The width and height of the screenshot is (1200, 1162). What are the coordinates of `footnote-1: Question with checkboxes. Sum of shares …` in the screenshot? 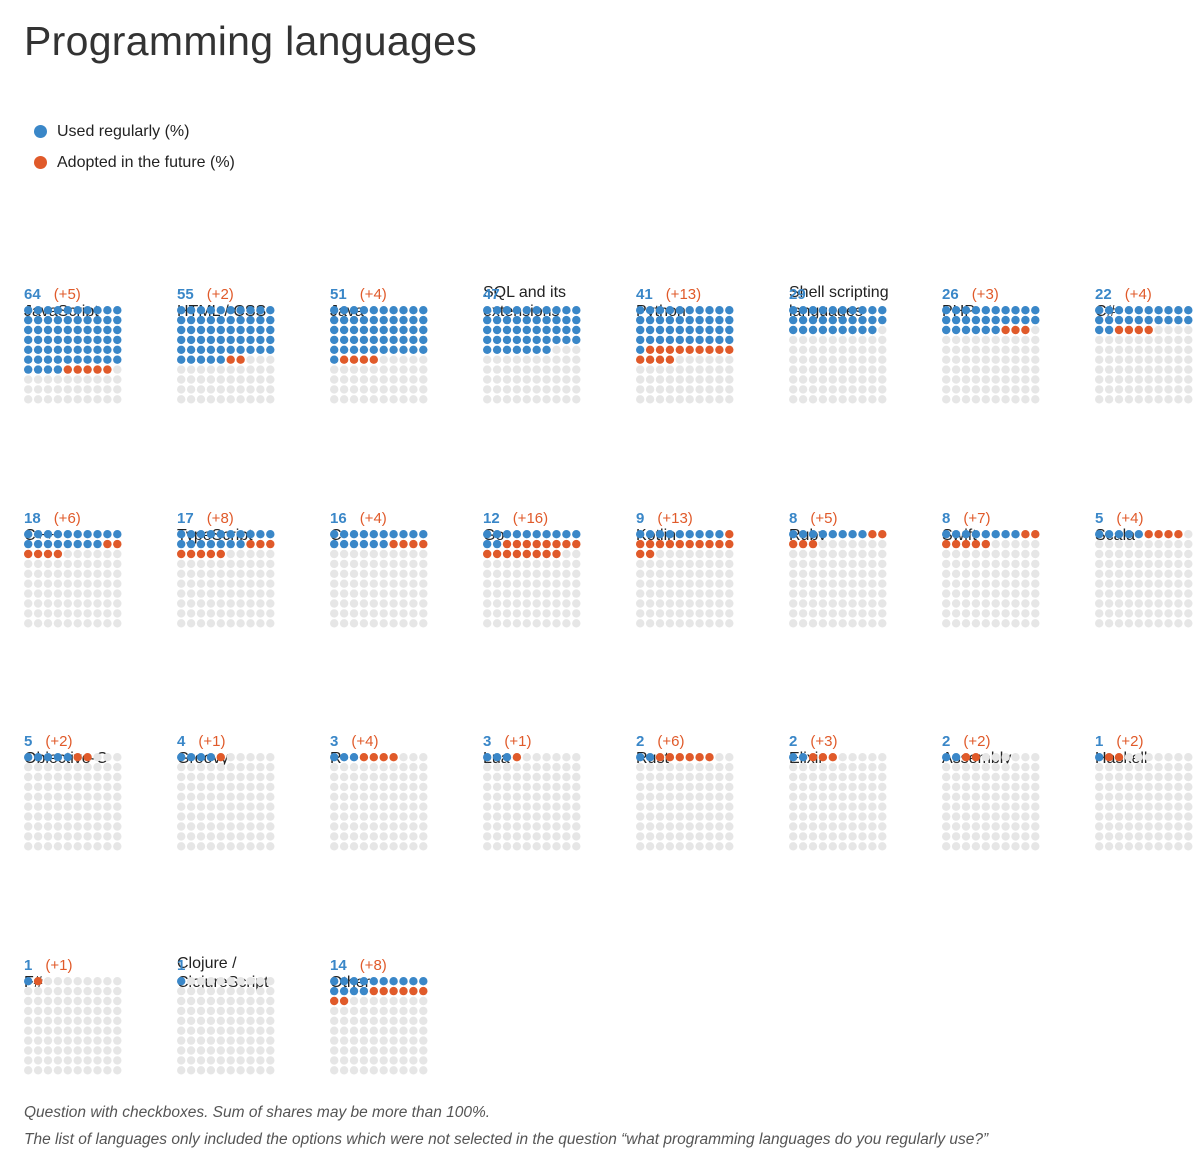 It's located at (257, 1112).